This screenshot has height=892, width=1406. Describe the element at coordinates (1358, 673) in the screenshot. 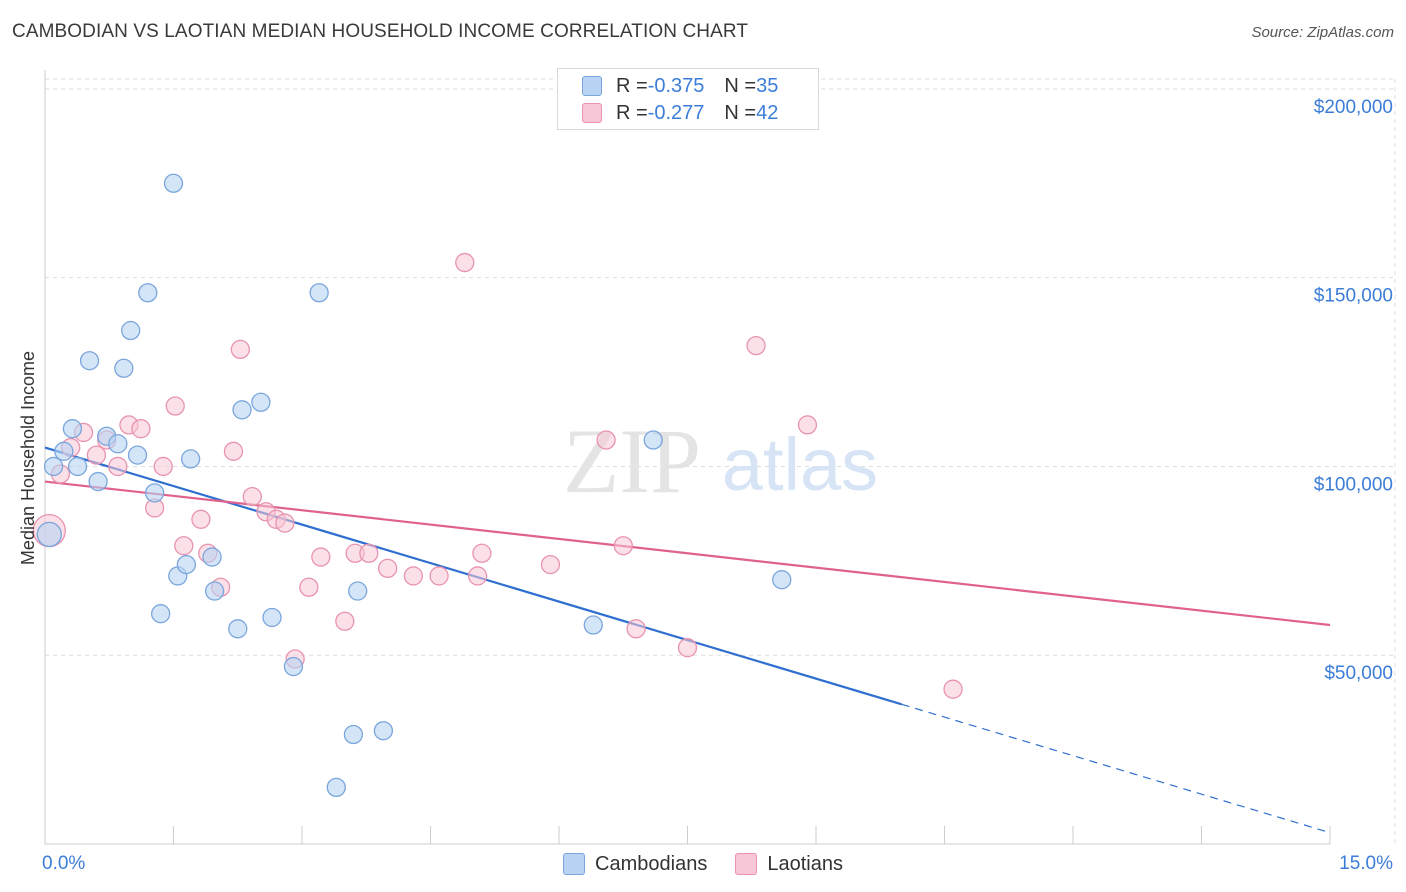

I see `y-tick-label: $50,000` at that location.